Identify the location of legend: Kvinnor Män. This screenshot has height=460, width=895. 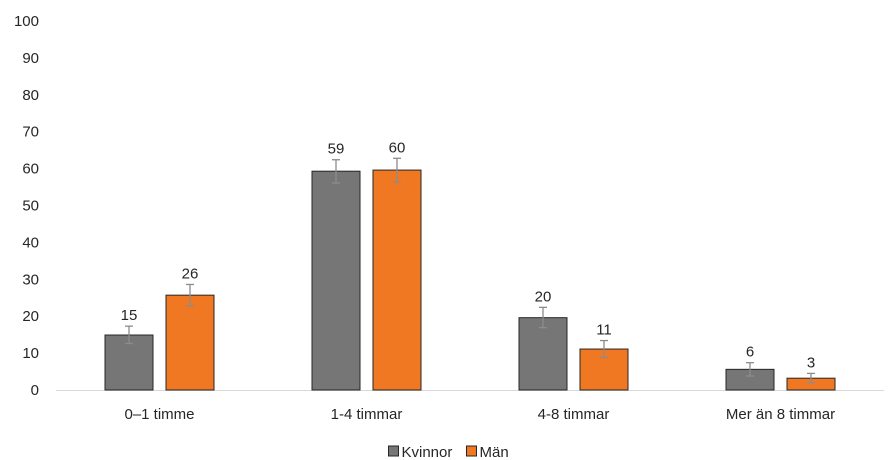
(448, 452).